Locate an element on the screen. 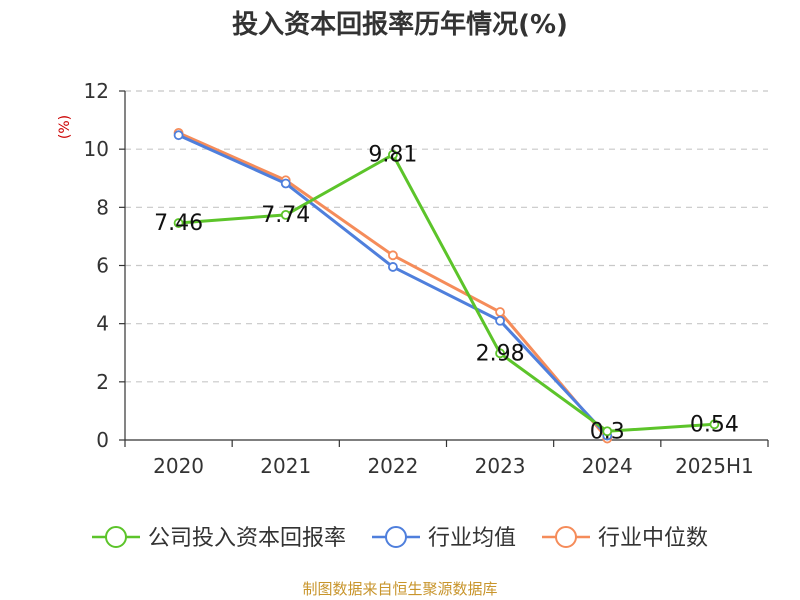 This screenshot has height=600, width=800. legend-label: 行业中位数 is located at coordinates (653, 538).